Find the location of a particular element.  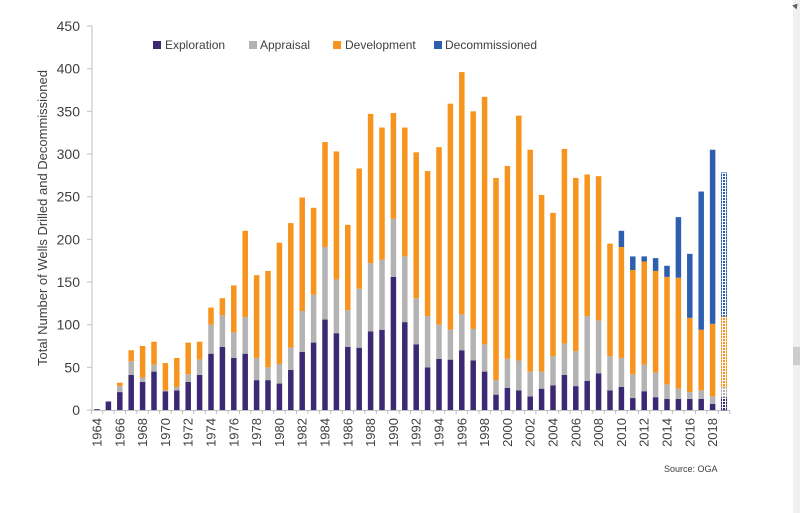

scroll-up-arrow-icon is located at coordinates (796, 5).